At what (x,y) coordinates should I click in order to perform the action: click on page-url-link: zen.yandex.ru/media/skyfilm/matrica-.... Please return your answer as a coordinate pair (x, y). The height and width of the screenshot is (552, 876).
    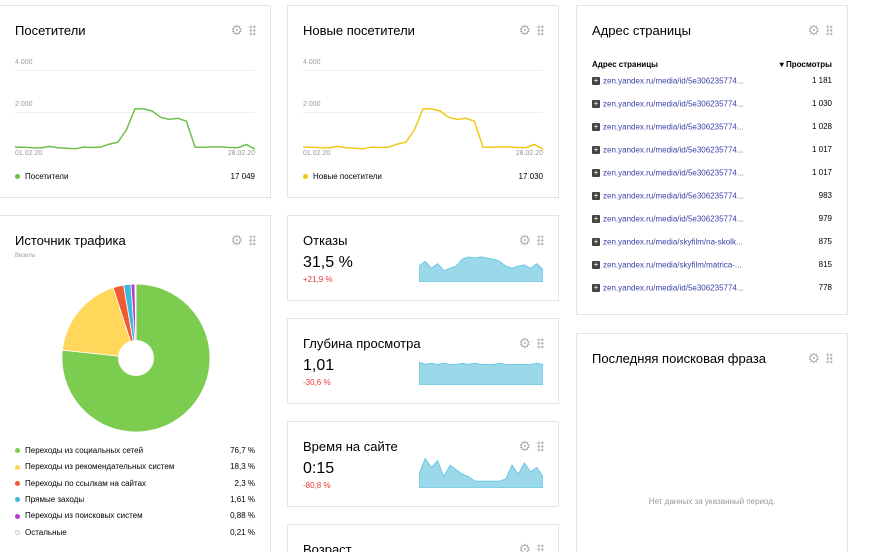
    Looking at the image, I should click on (672, 265).